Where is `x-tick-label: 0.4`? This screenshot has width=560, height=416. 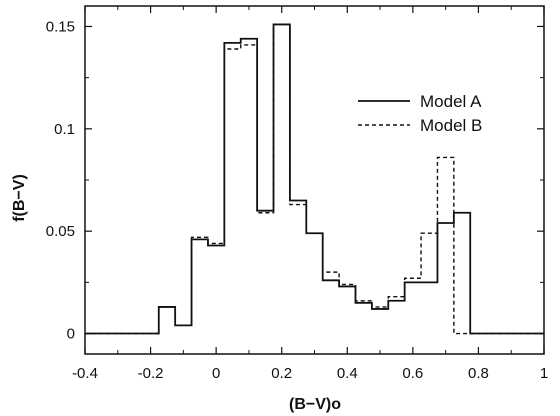 x-tick-label: 0.4 is located at coordinates (347, 373).